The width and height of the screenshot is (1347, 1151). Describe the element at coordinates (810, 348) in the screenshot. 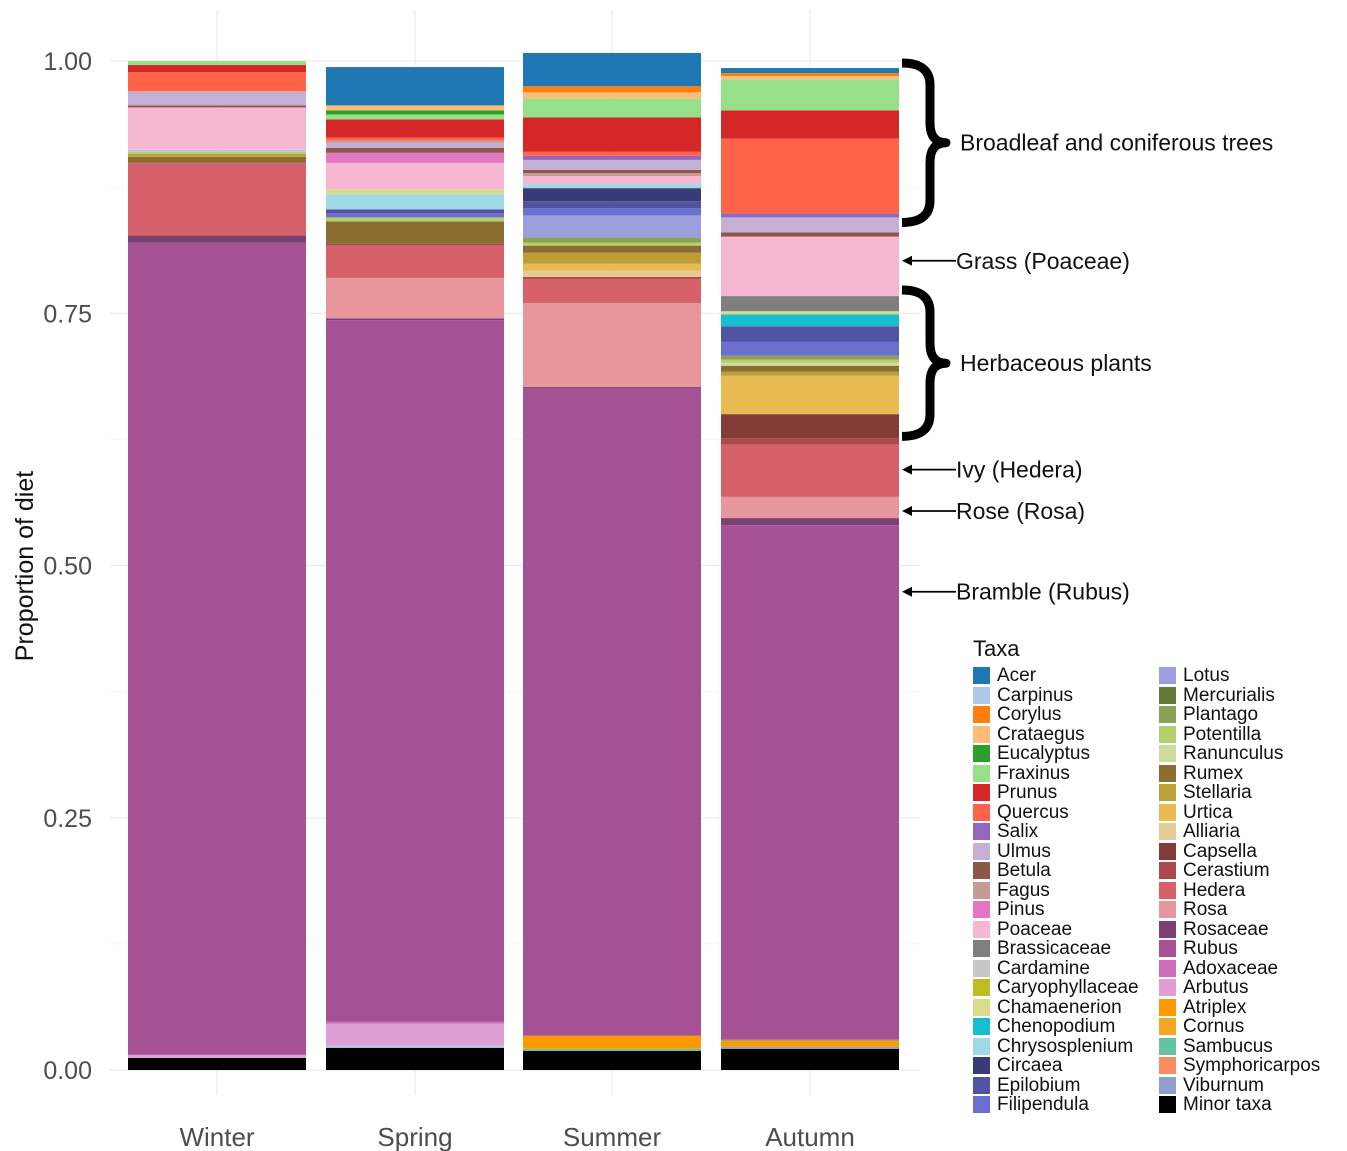

I see `bar-segment-filipendula` at that location.